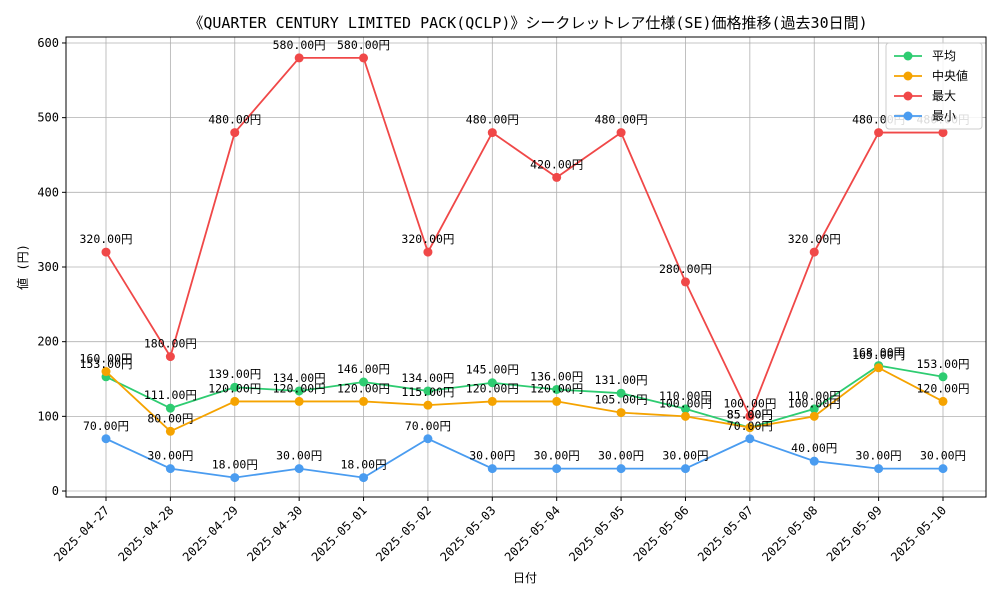 The width and height of the screenshot is (1000, 600). I want to click on y-axis: 0 100 200 300 400 500 600, so click(51, 267).